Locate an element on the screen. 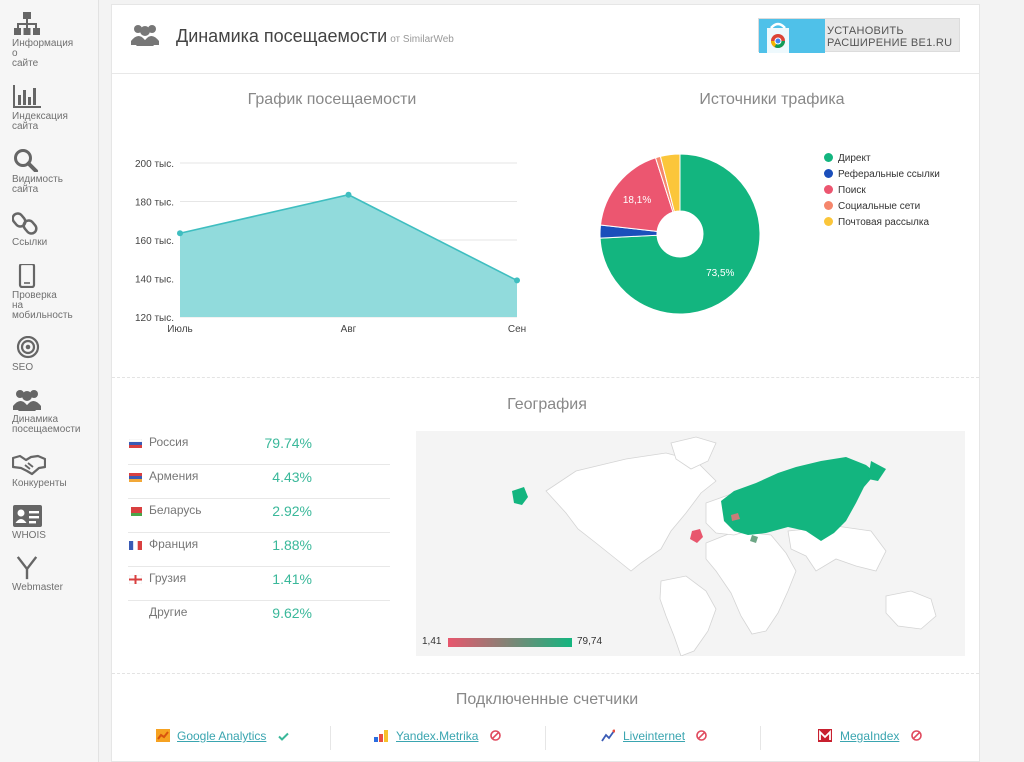  install-extension-button: УСТАНОВИТЬ РАСШИРЕНИЕ BE1.RU is located at coordinates (859, 35).